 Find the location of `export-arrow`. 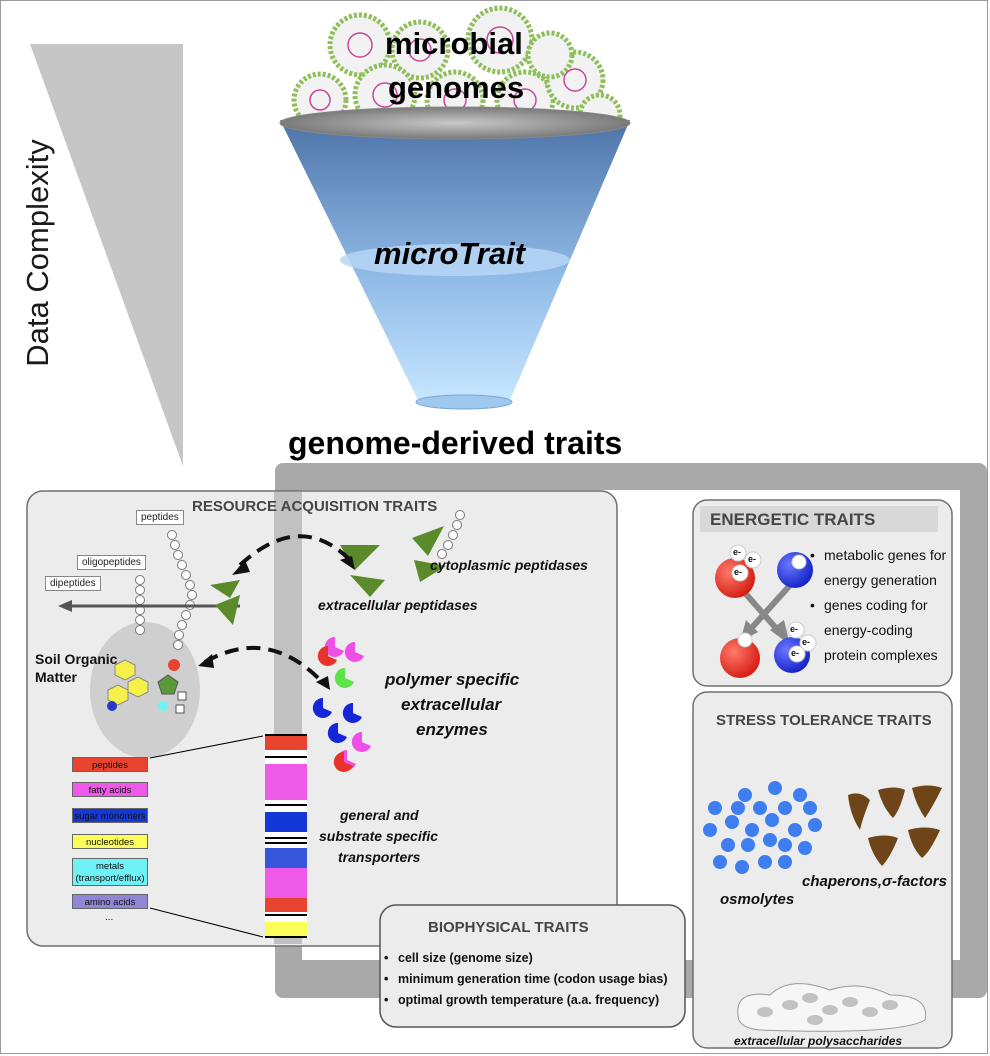

export-arrow is located at coordinates (149, 606).